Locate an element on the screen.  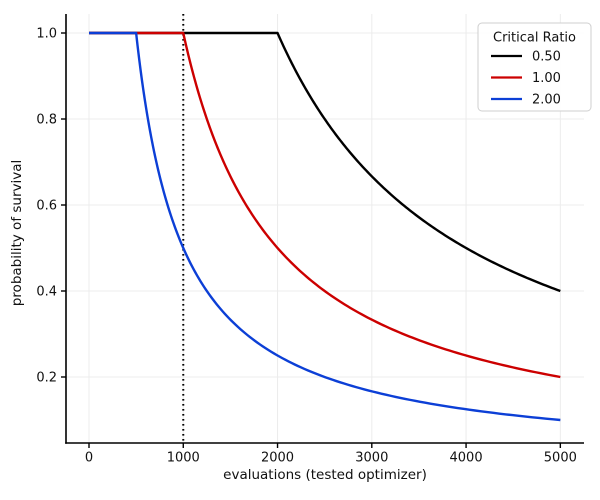
x-tick-label: 3000 is located at coordinates (371, 458).